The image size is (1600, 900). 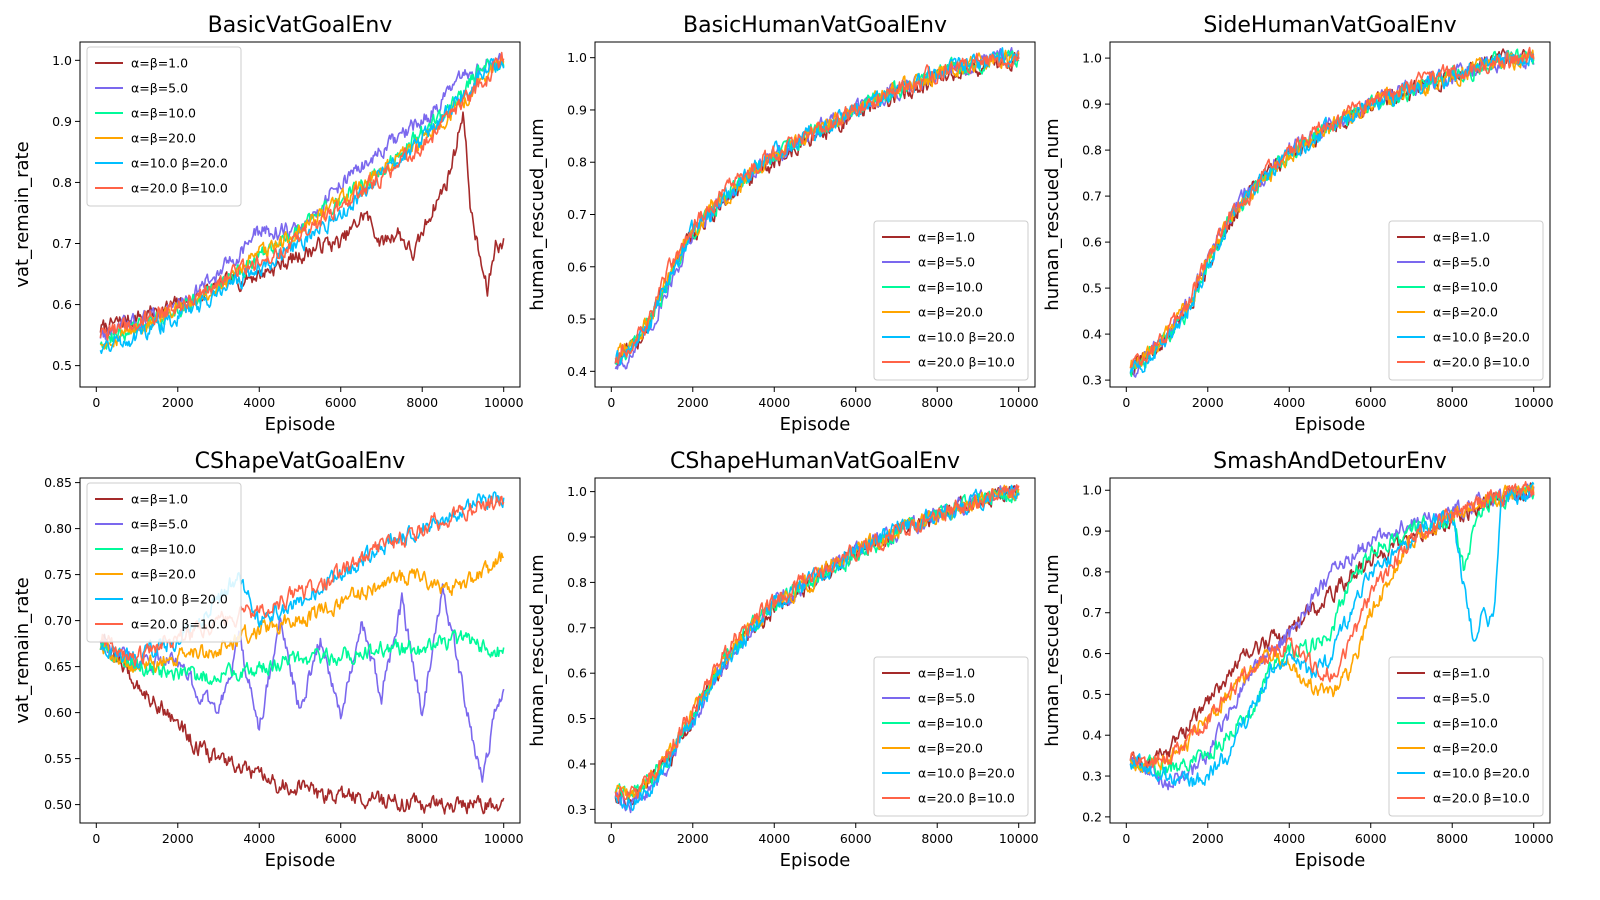 What do you see at coordinates (58, 712) in the screenshot?
I see `y-tick-label: 0.60` at bounding box center [58, 712].